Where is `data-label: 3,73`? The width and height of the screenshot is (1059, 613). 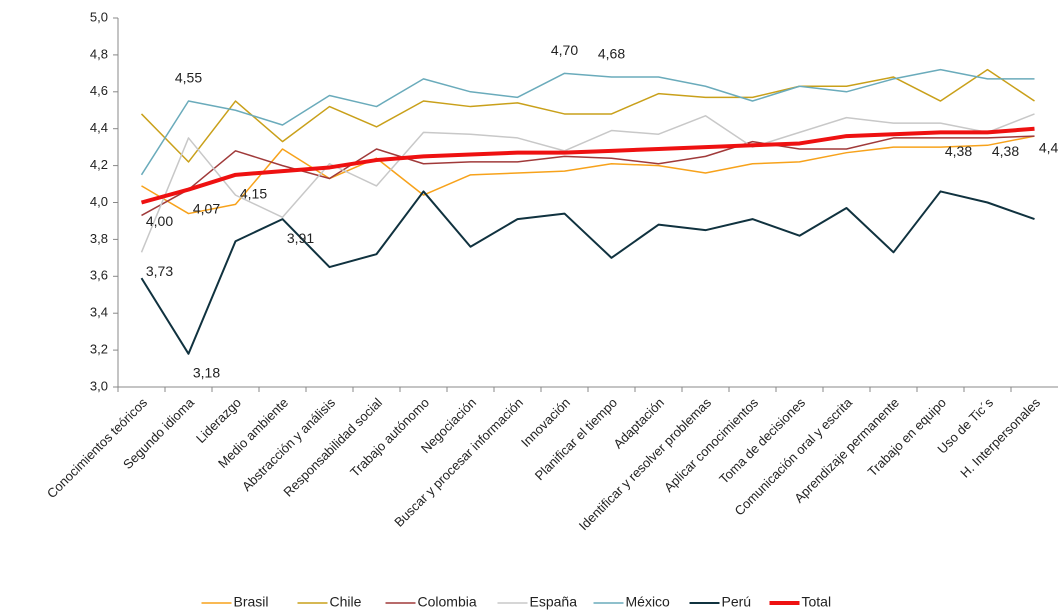 data-label: 3,73 is located at coordinates (159, 271).